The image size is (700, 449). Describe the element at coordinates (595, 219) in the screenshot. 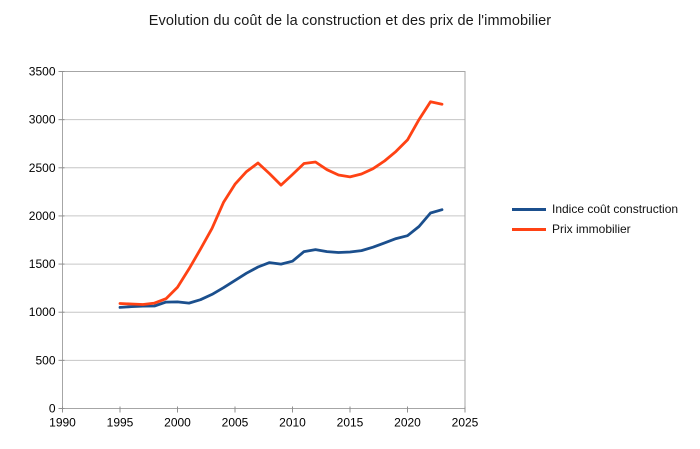

I see `legend: Indice coût construction Prix immobilier` at that location.